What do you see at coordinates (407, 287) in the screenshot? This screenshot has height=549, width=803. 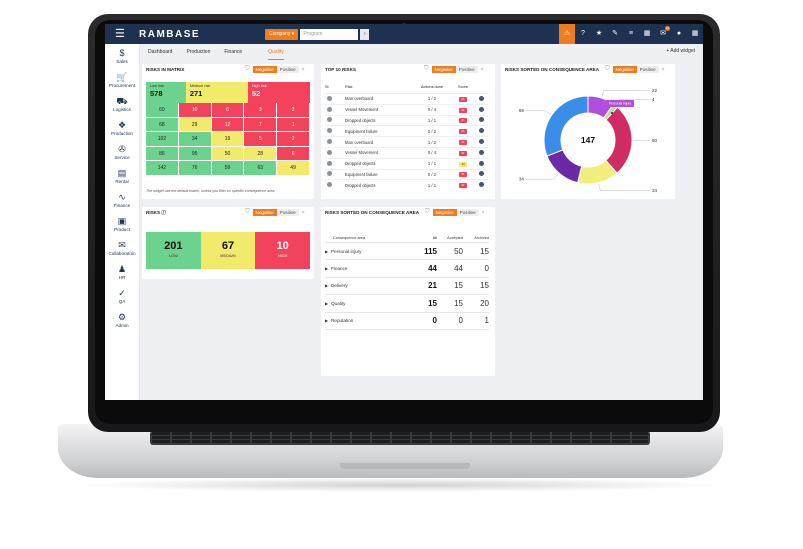 I see `table-row: ▶ Delivery 21 15 15` at bounding box center [407, 287].